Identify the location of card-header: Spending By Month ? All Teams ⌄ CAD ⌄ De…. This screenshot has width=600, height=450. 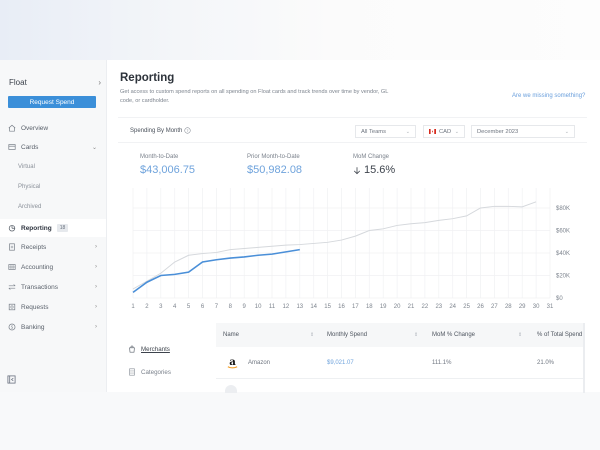
(352, 130).